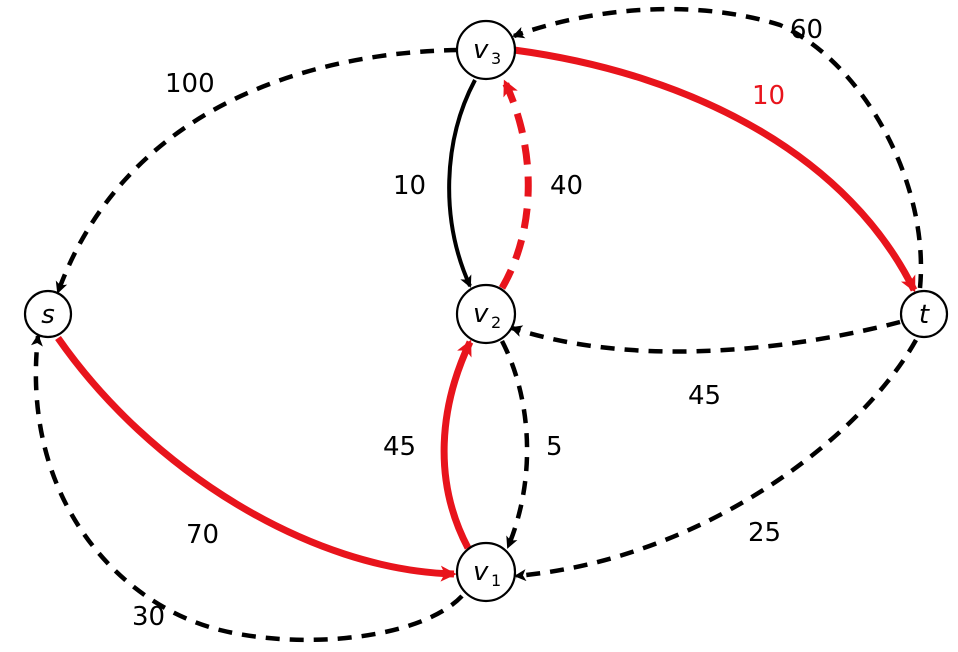 This screenshot has width=958, height=652. Describe the element at coordinates (554, 447) in the screenshot. I see `weight-v2-v1: 5` at that location.